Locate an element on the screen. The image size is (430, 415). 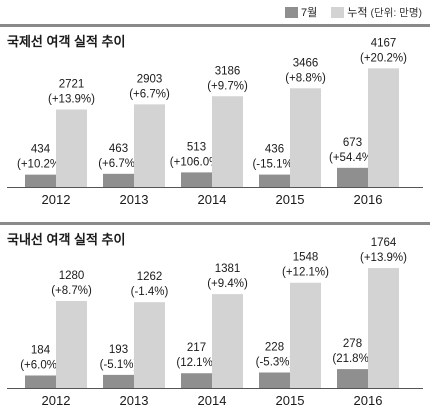
value-label-monthly-2014: 217 is located at coordinates (196, 348).